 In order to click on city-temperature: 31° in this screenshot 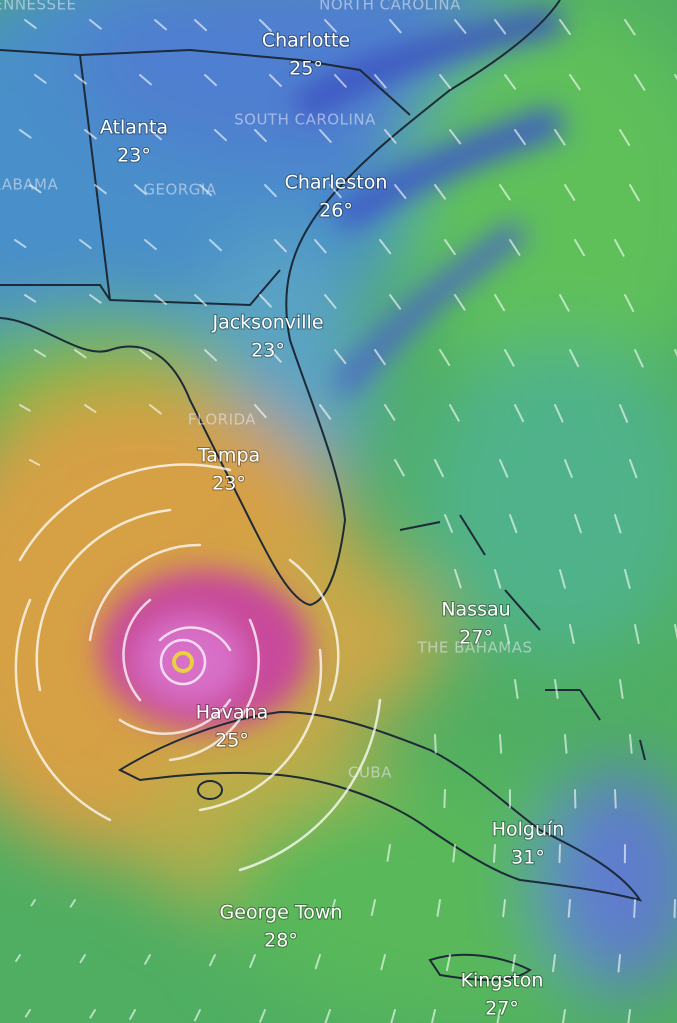, I will do `click(528, 858)`.